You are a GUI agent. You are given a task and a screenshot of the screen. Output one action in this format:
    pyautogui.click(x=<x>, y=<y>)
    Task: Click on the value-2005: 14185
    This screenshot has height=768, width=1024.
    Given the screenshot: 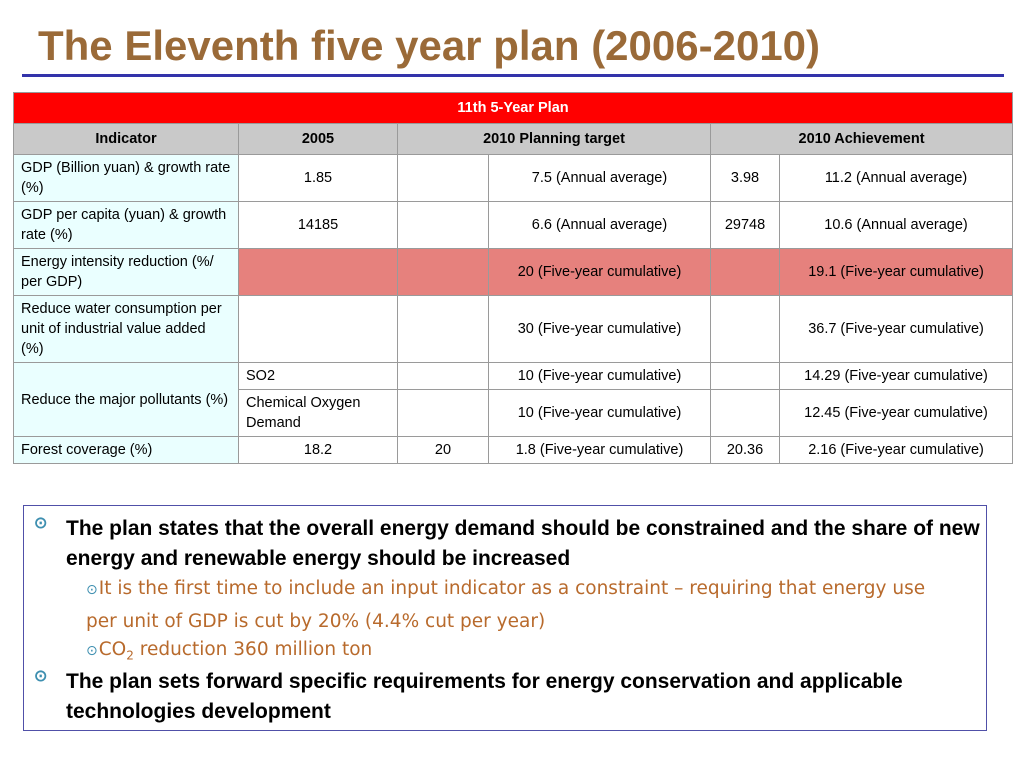 What is the action you would take?
    pyautogui.click(x=318, y=225)
    